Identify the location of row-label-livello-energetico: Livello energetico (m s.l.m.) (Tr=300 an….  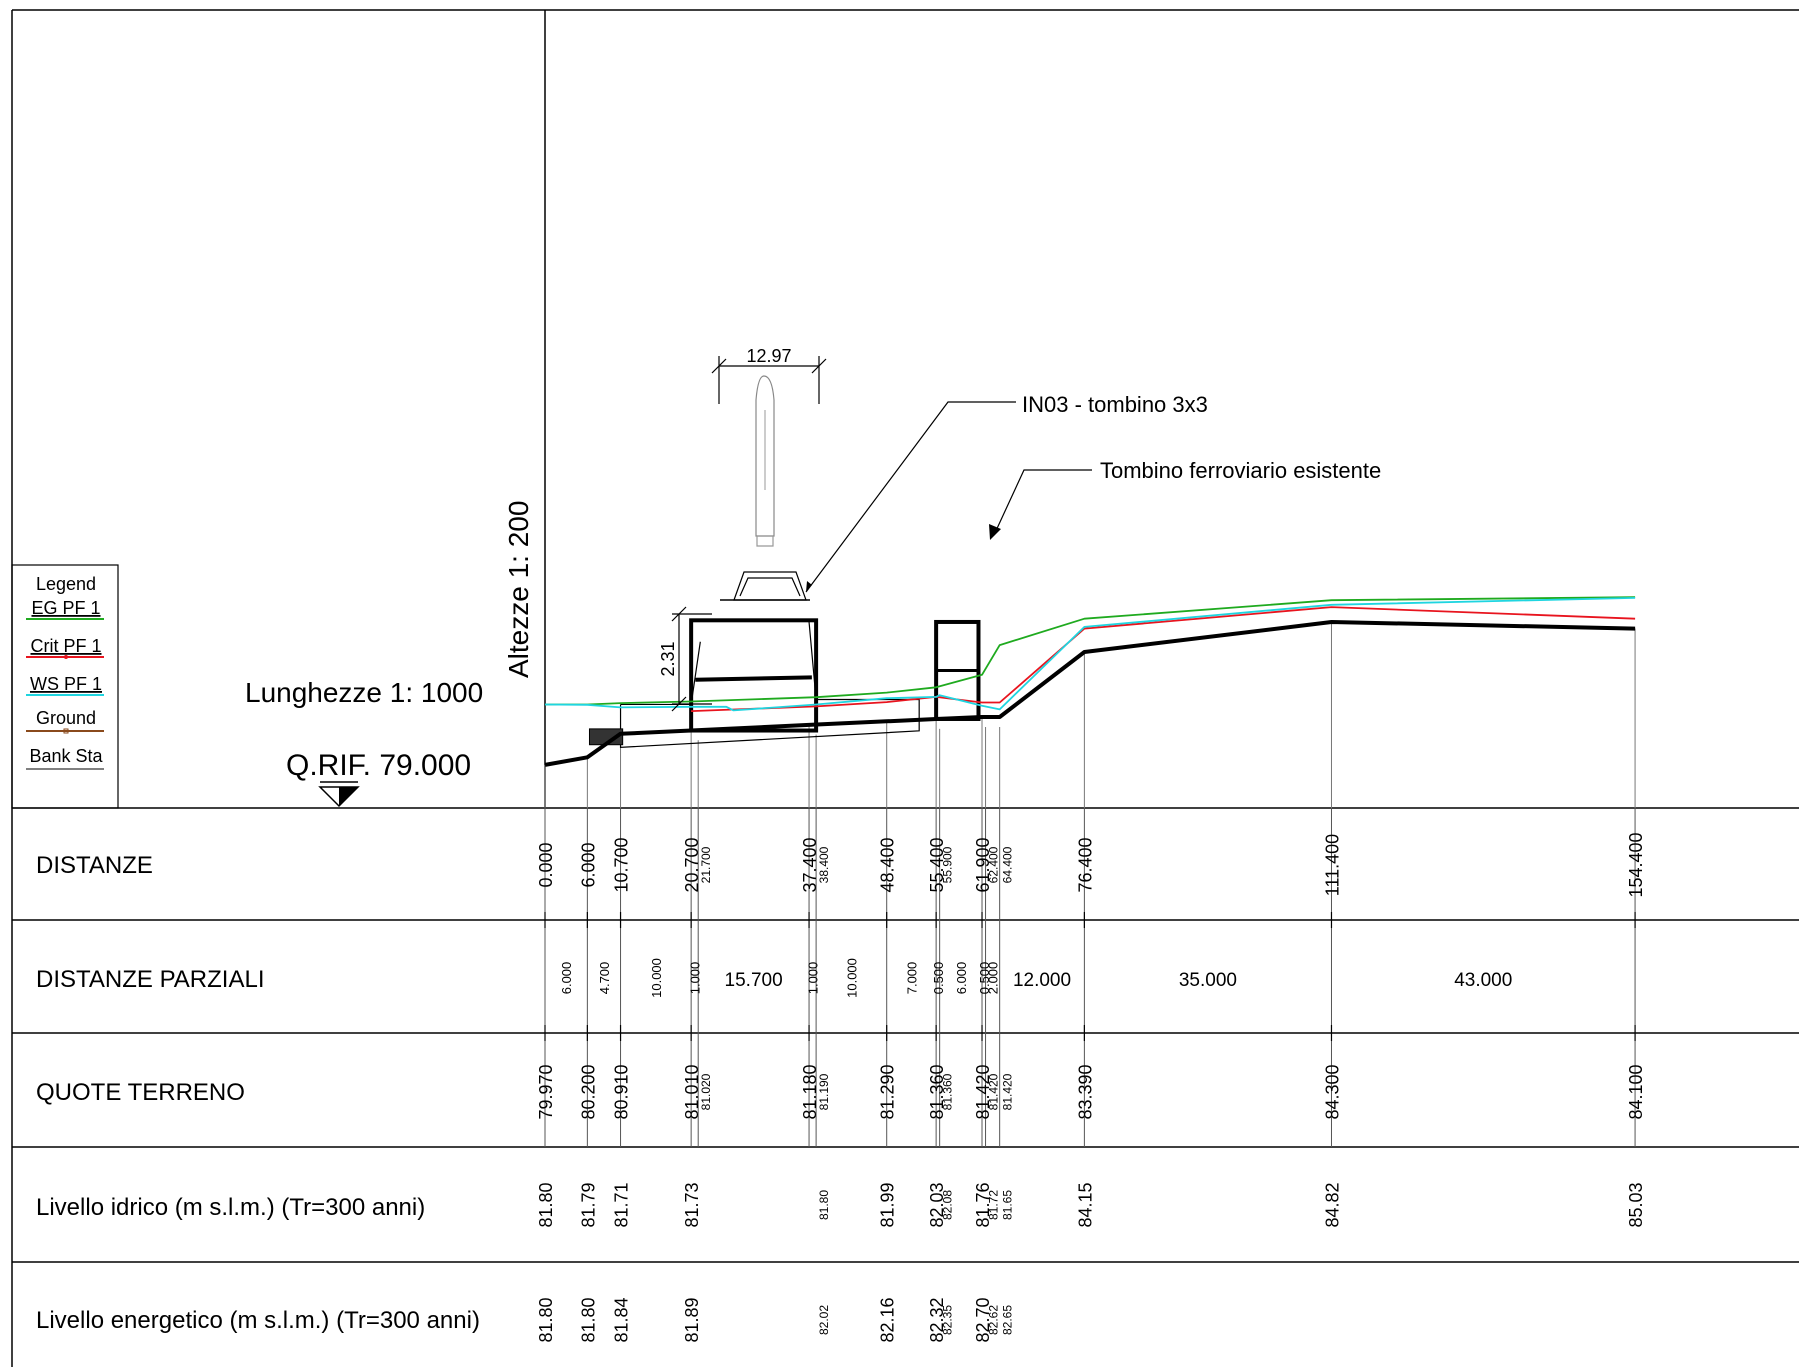
(258, 1320).